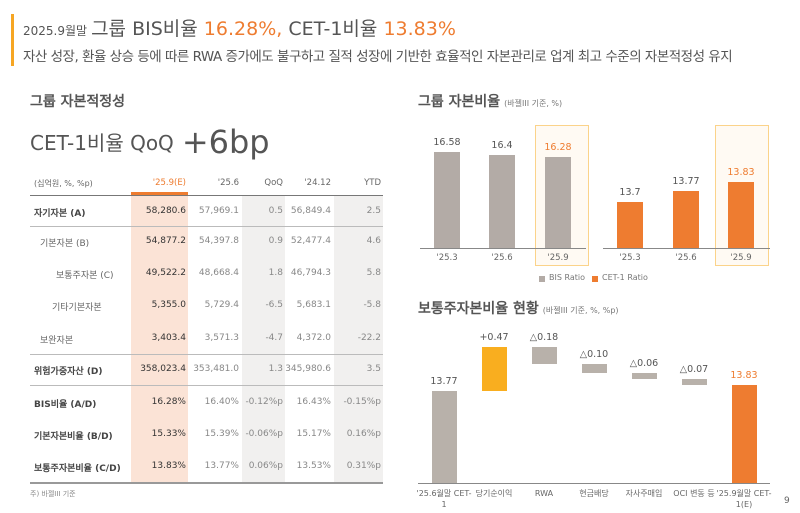 The image size is (800, 513). What do you see at coordinates (65, 405) in the screenshot?
I see `table-row-label: BIS비율 (A/D)` at bounding box center [65, 405].